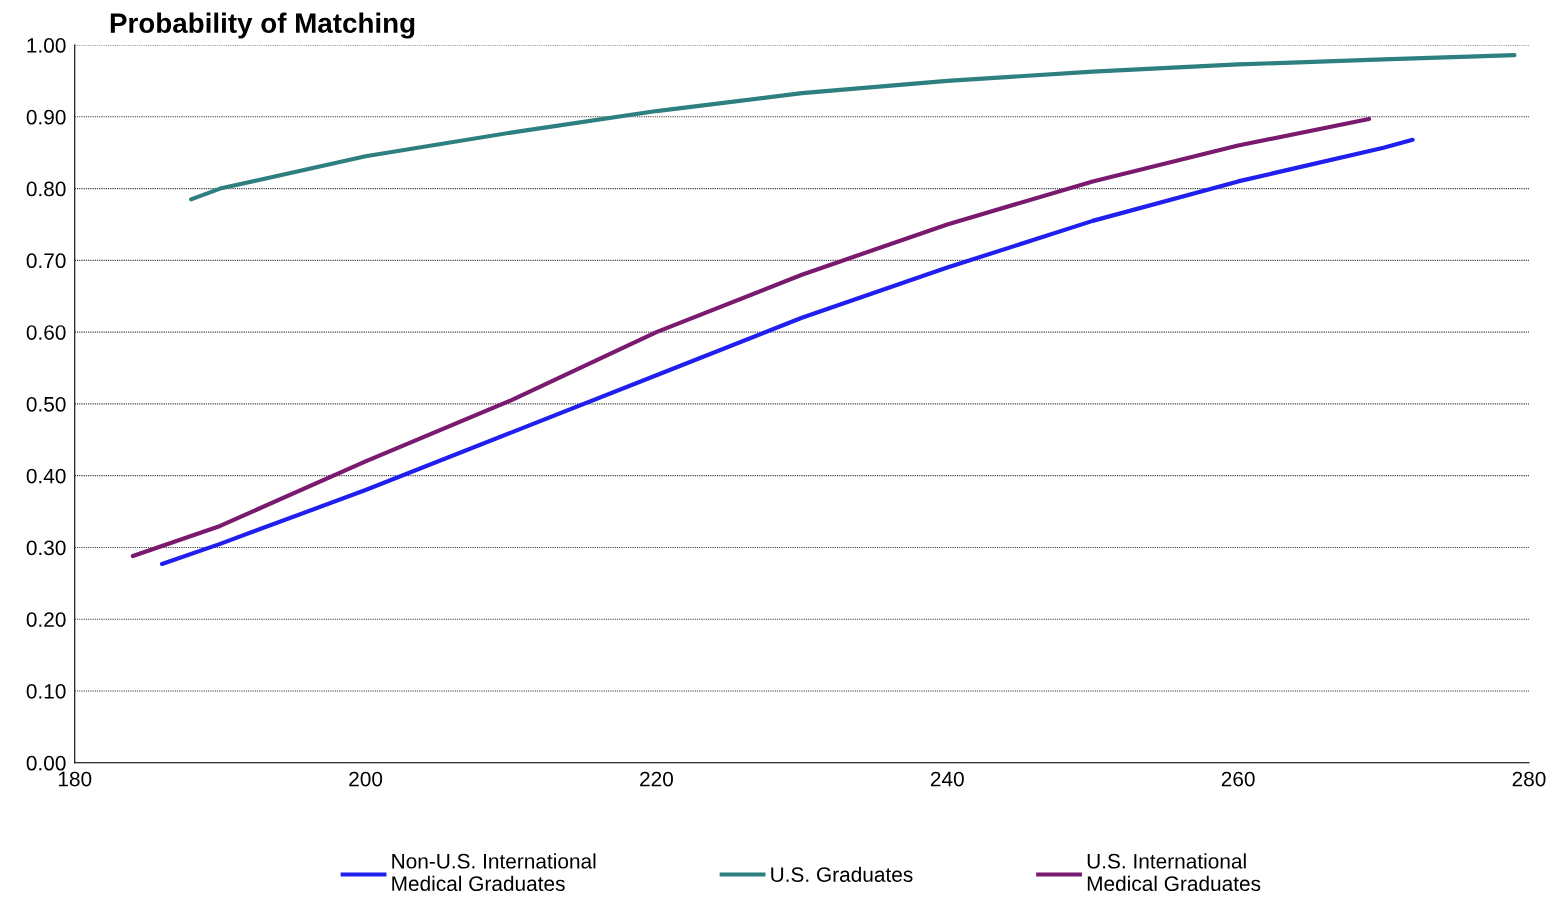  Describe the element at coordinates (75, 779) in the screenshot. I see `x-tick-label: 180` at that location.